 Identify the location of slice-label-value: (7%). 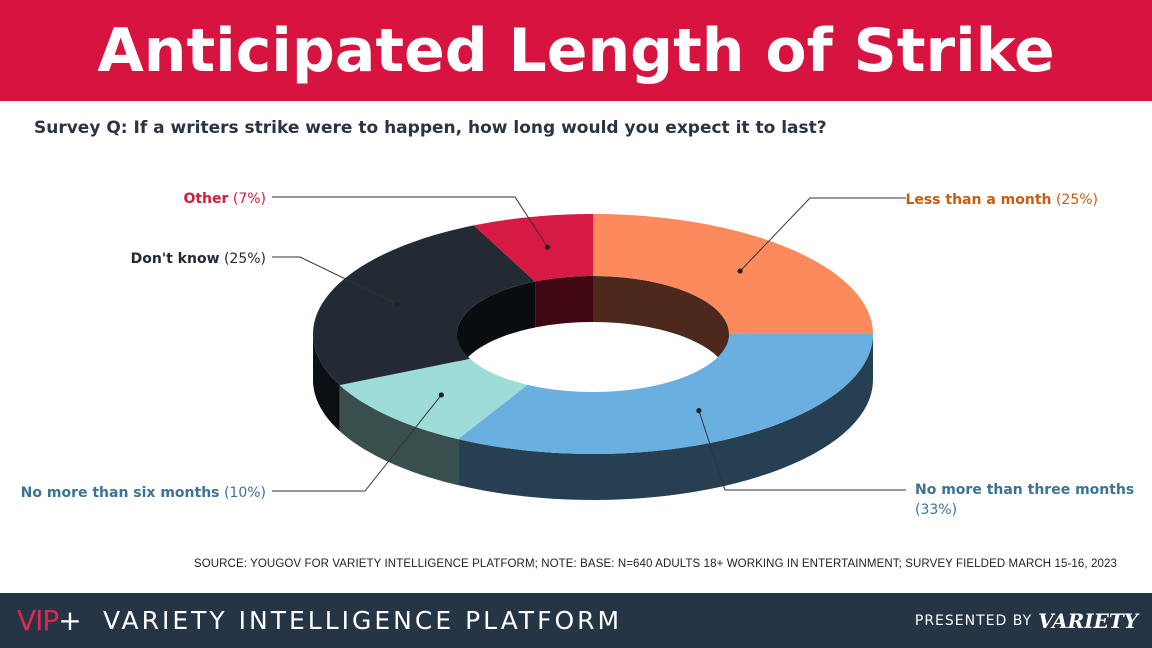
(247, 199).